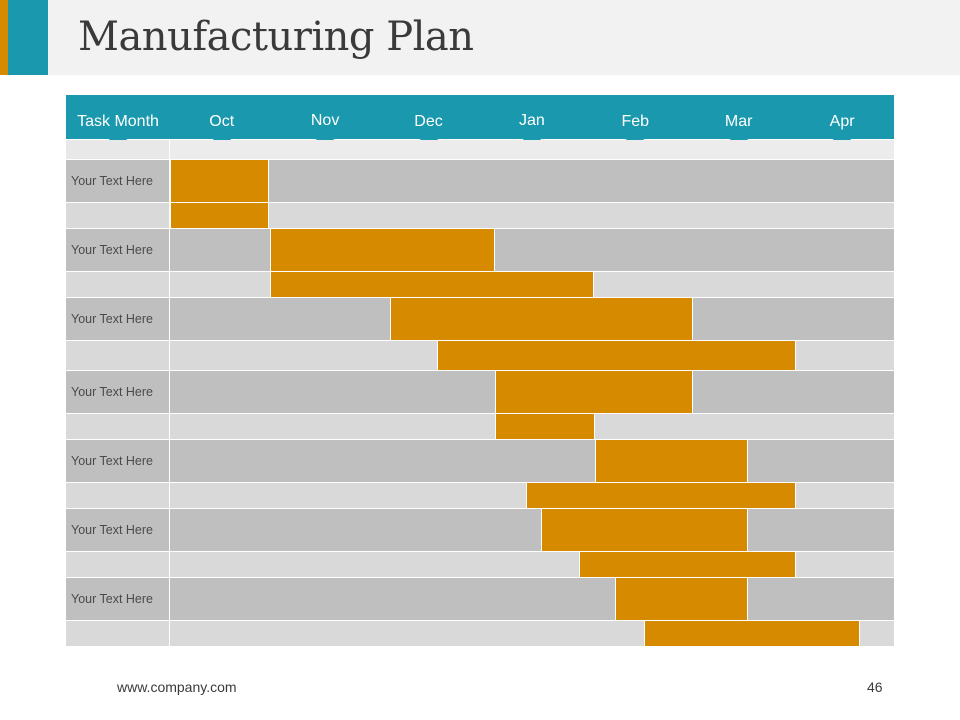 This screenshot has height=720, width=960. I want to click on title-bar, so click(480, 37).